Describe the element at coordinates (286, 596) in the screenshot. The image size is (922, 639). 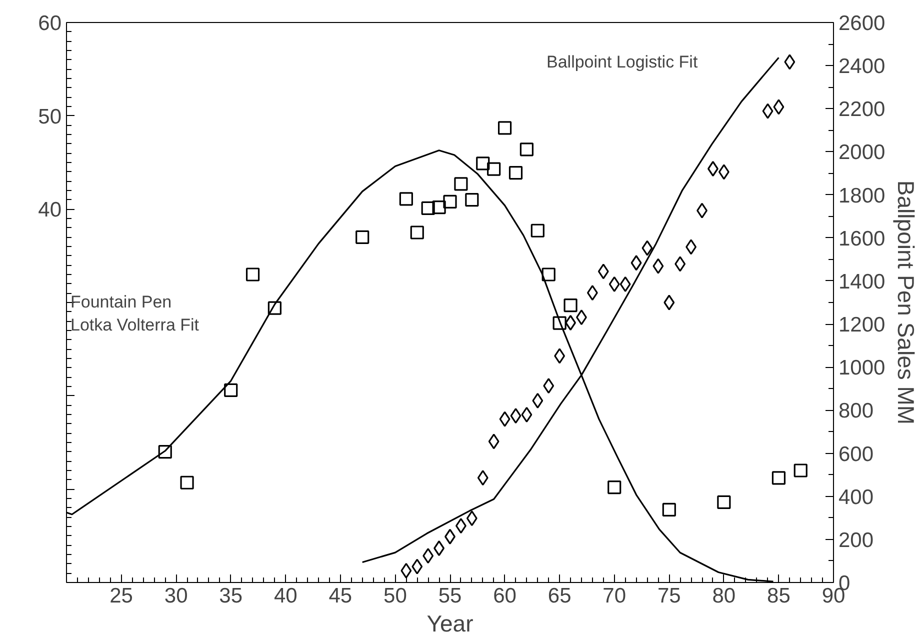
I see `x-tick-label: 40` at that location.